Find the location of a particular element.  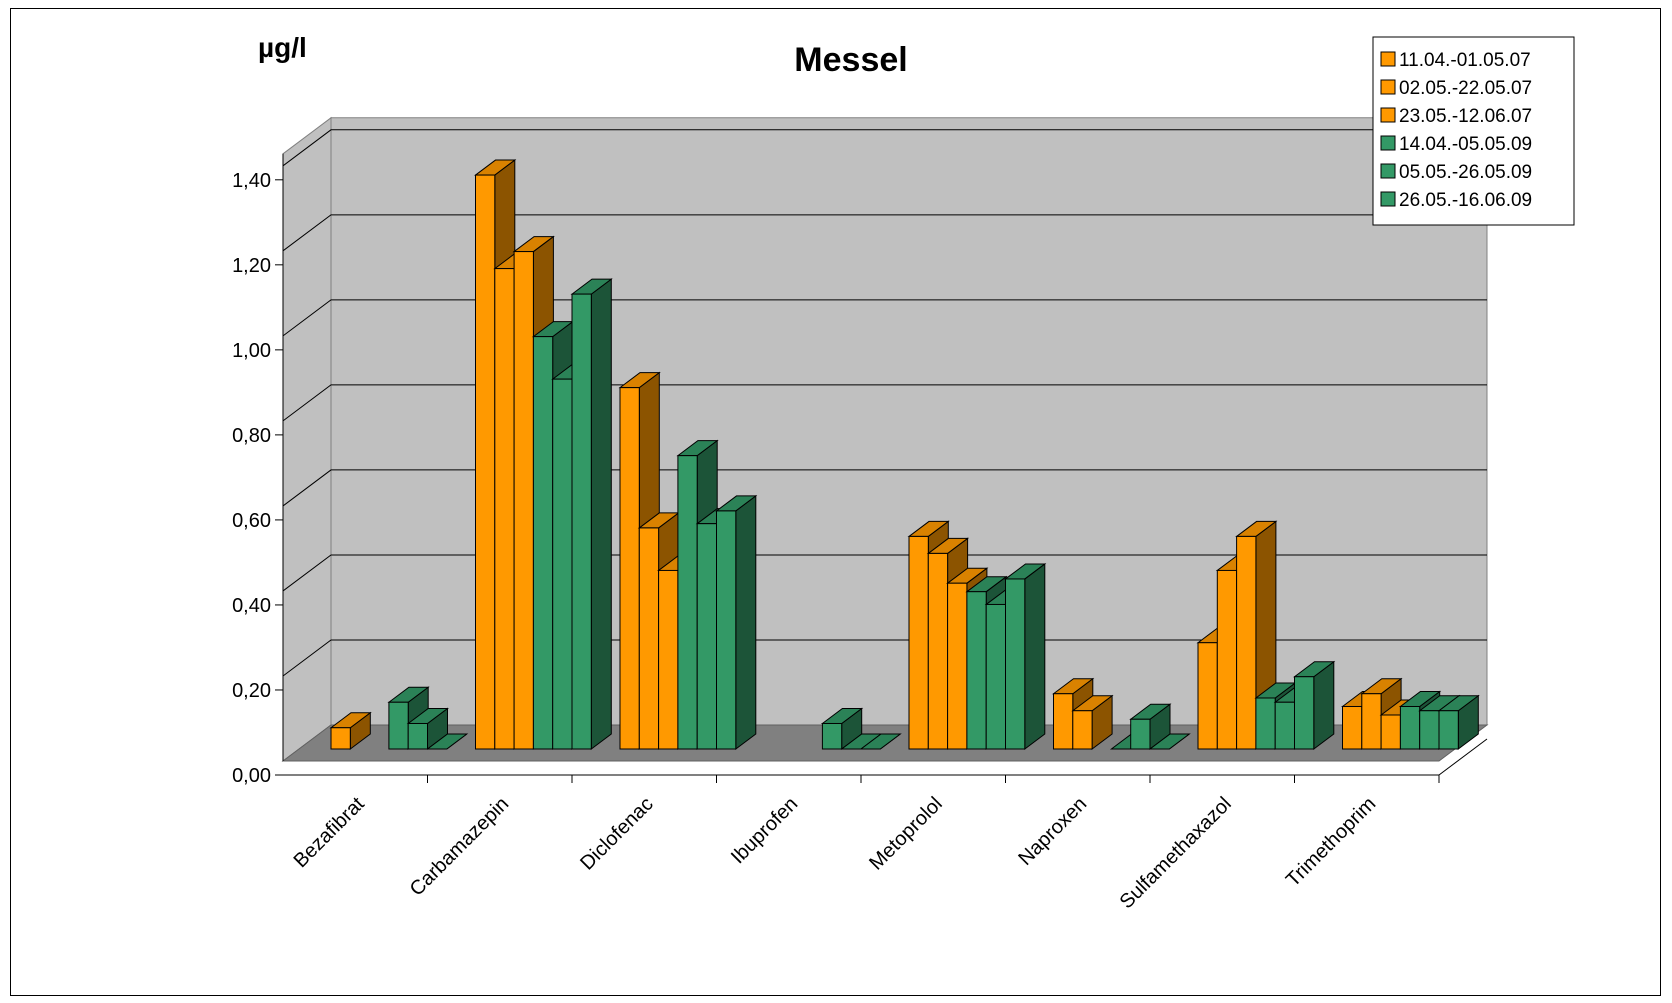

legend-label: 05.05.-26.05.09 is located at coordinates (1465, 172).